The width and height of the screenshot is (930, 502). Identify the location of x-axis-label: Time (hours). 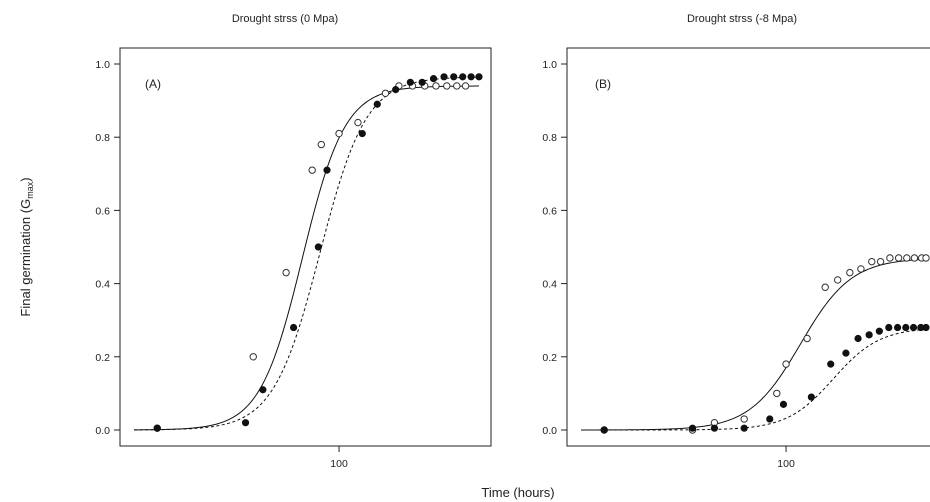
(517, 492).